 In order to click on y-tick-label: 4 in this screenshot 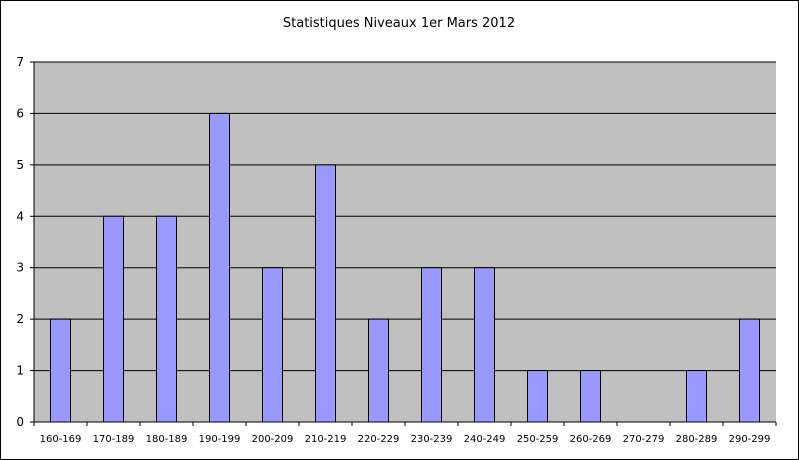, I will do `click(20, 216)`.